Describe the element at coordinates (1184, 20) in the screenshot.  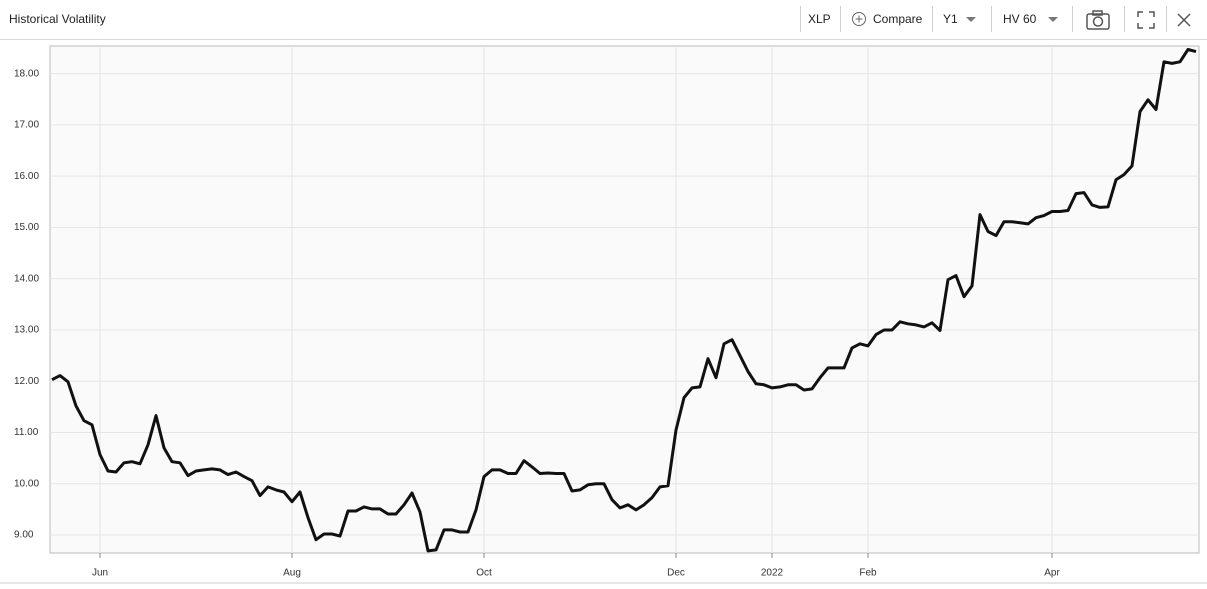
I see `close-icon` at that location.